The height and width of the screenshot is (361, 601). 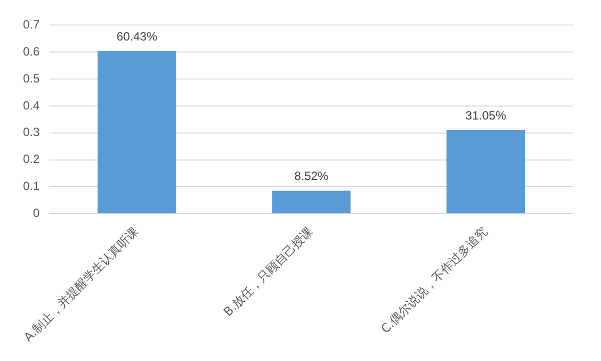 What do you see at coordinates (36, 213) in the screenshot?
I see `y-tick-label: 0` at bounding box center [36, 213].